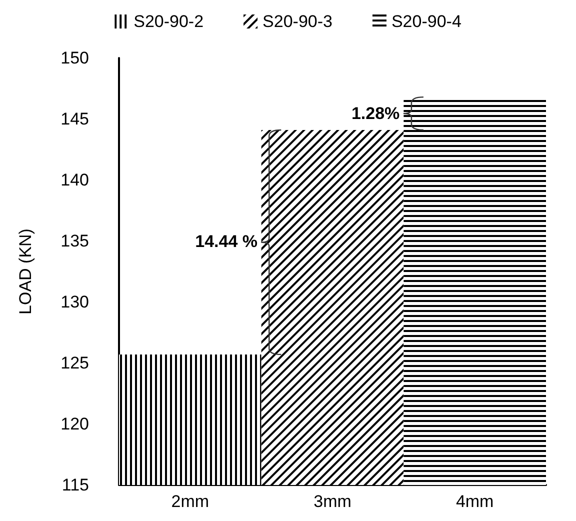  Describe the element at coordinates (75, 485) in the screenshot. I see `y-tick-label: 115` at that location.